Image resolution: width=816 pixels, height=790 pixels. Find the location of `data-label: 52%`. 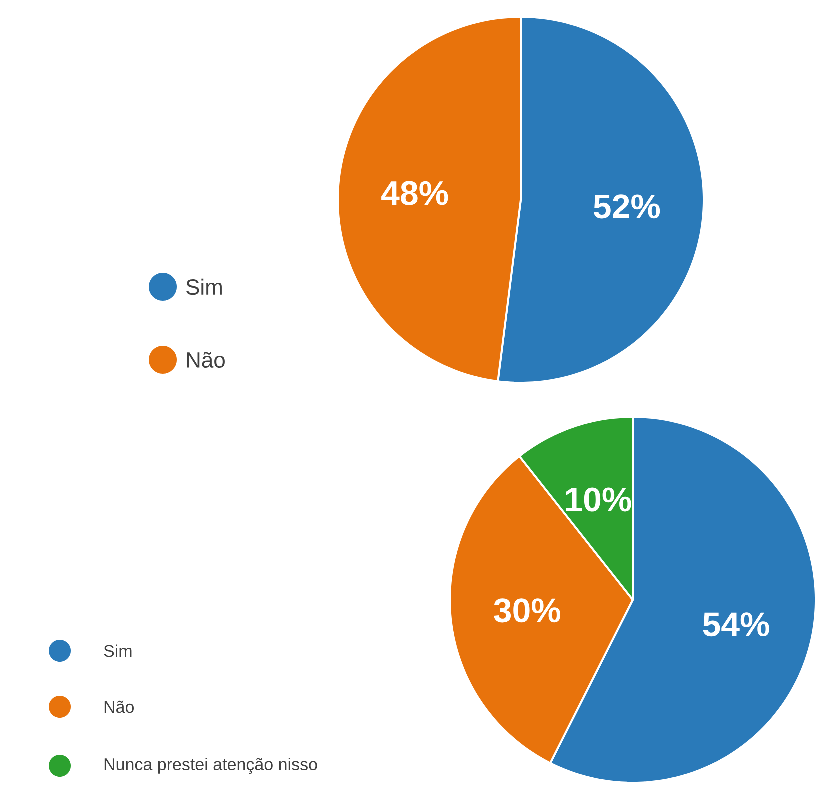

data-label: 52% is located at coordinates (627, 206).